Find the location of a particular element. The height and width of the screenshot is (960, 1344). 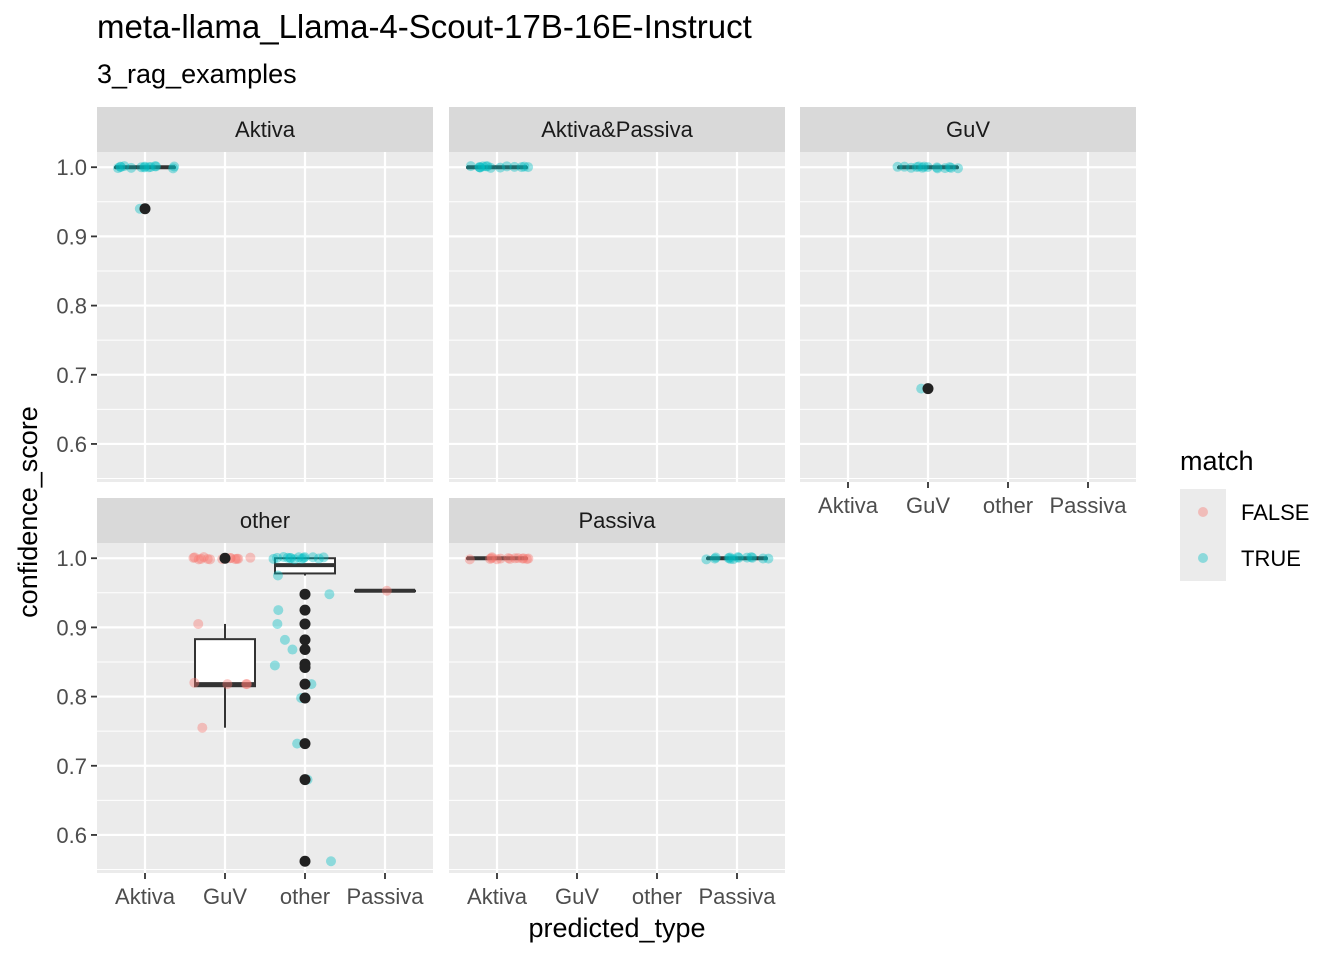

facet-strip-label: other is located at coordinates (265, 520).